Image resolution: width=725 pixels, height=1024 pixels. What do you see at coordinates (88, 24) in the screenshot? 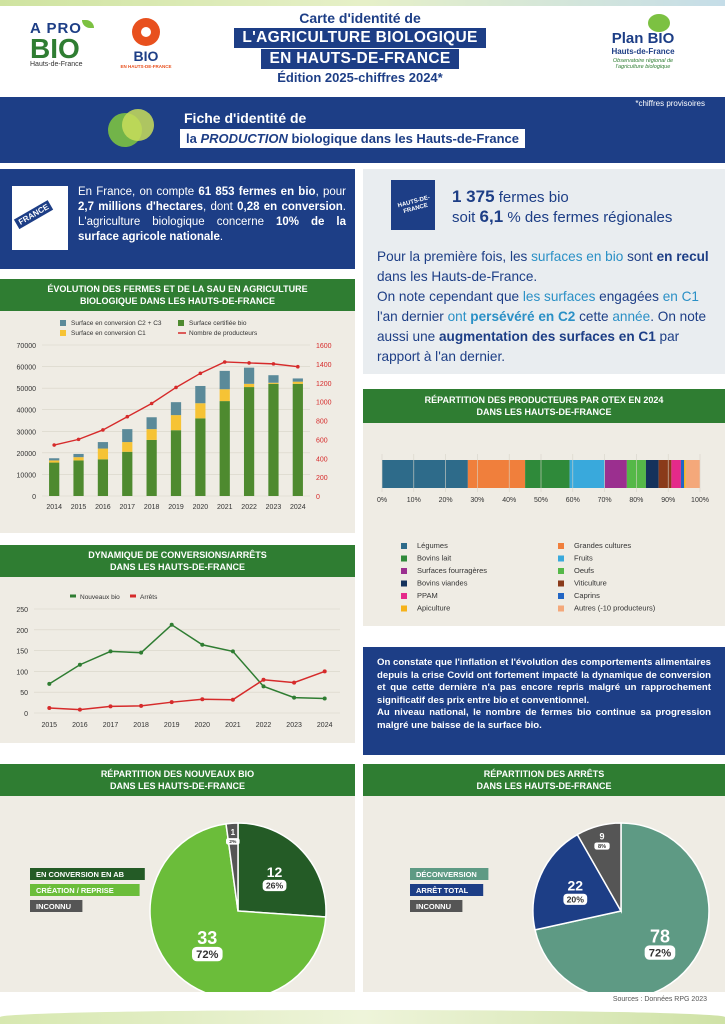
I see `leaf-icon` at bounding box center [88, 24].